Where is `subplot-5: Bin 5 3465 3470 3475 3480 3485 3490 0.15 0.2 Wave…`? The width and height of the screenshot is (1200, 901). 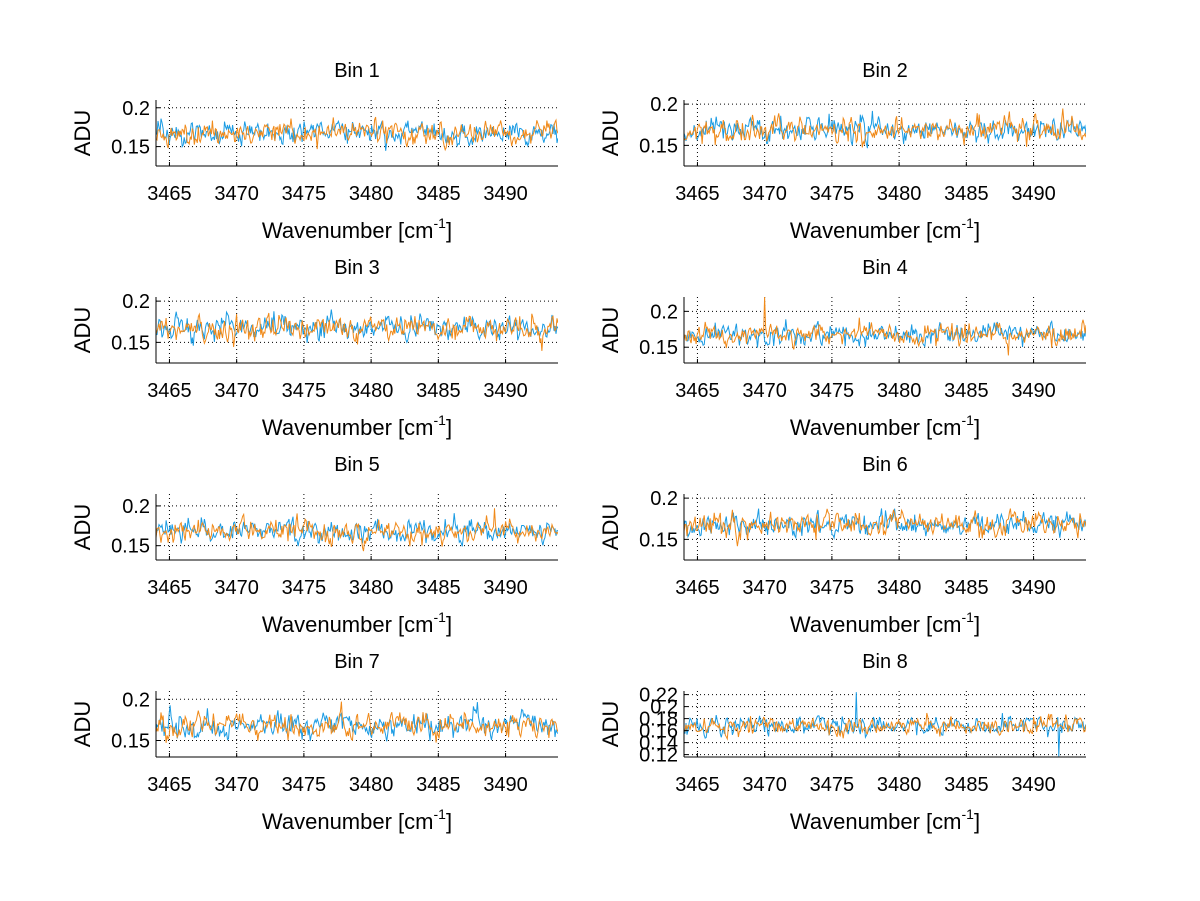
subplot-5: Bin 5 3465 3470 3475 3480 3485 3490 0.15 0.2 Wave… is located at coordinates (314, 545).